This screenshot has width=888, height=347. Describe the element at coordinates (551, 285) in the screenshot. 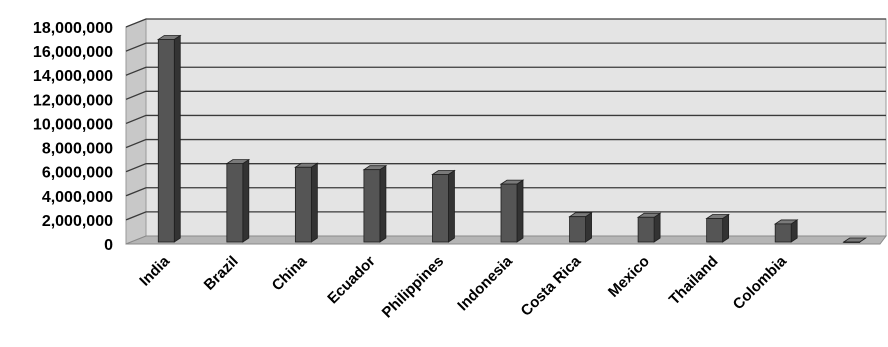

I see `x-tick-label: Costa Rica` at that location.